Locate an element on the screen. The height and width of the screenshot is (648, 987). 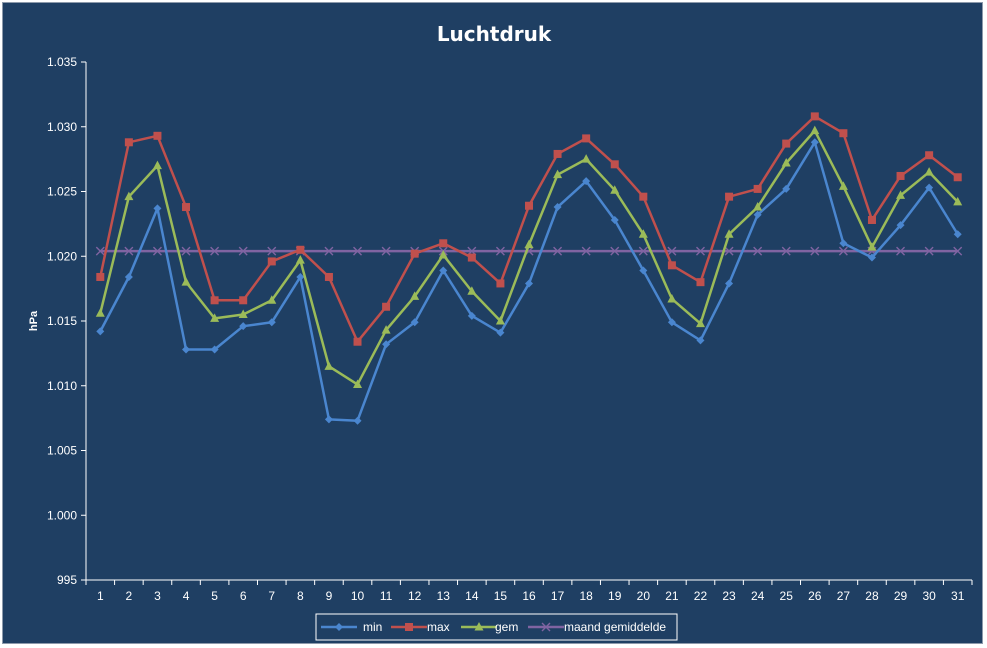
x-tick-label: 10 is located at coordinates (358, 596).